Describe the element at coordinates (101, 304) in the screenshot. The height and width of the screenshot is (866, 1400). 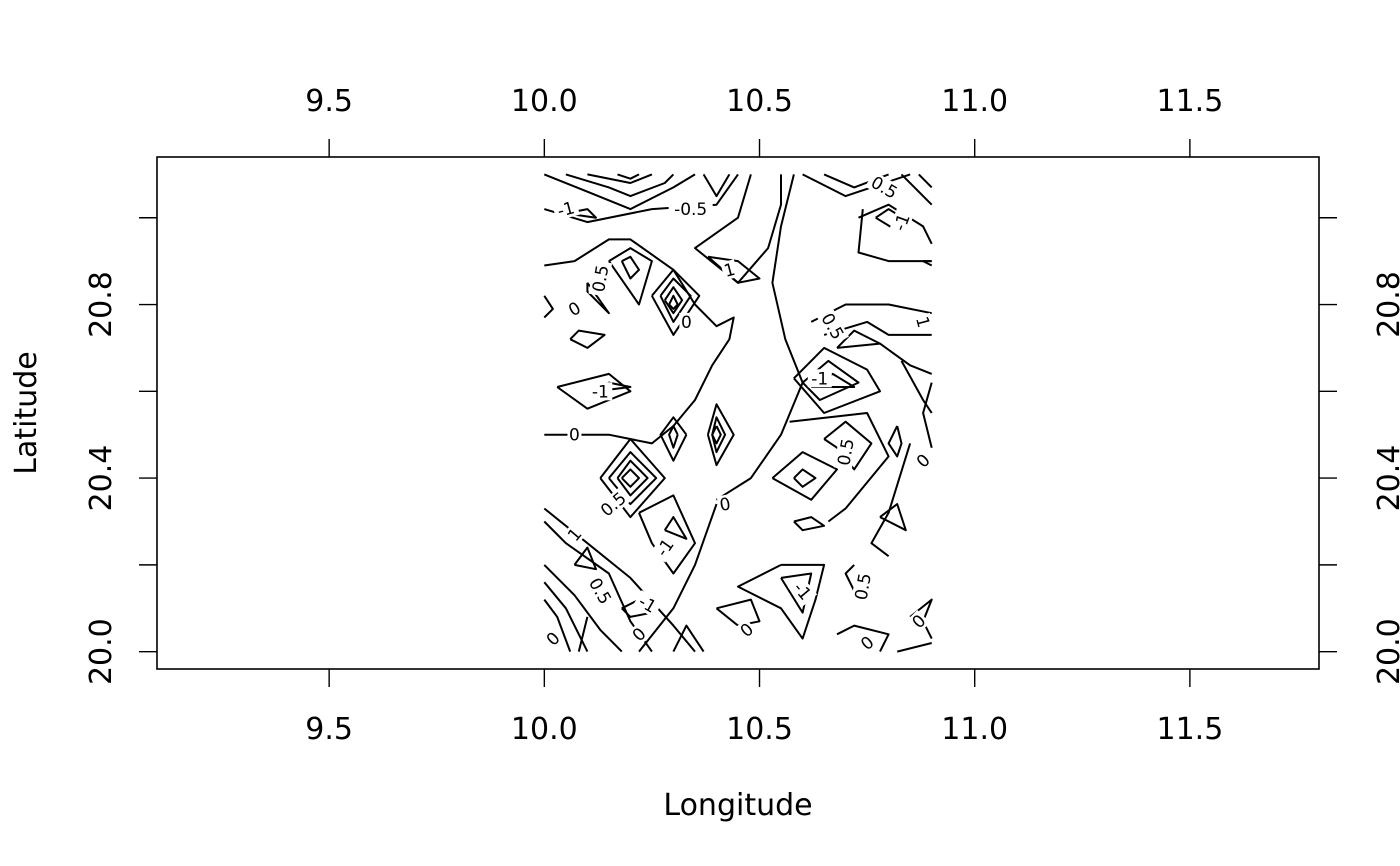
I see `y-tick-label-left: 20.8` at that location.